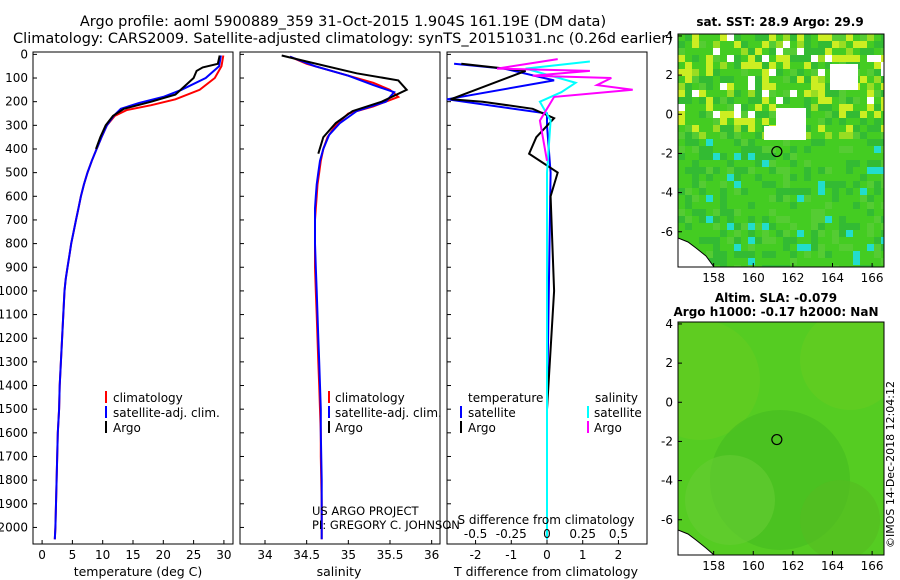  Describe the element at coordinates (431, 555) in the screenshot. I see `x-tick-label: 36` at that location.